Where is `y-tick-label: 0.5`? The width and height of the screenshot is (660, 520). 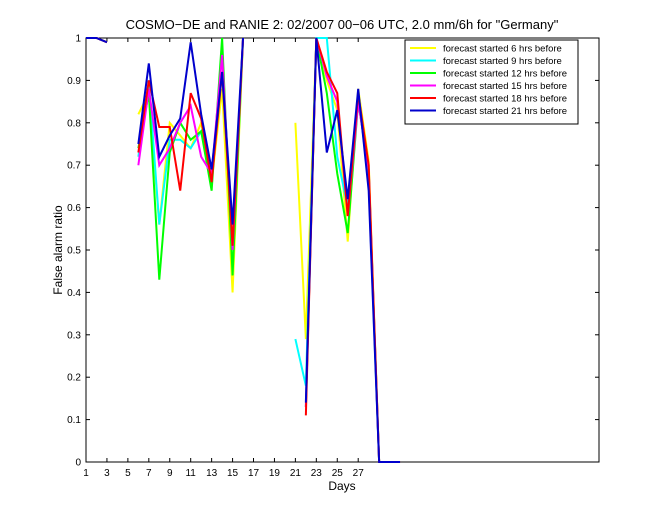 y-tick-label: 0.5 is located at coordinates (74, 251).